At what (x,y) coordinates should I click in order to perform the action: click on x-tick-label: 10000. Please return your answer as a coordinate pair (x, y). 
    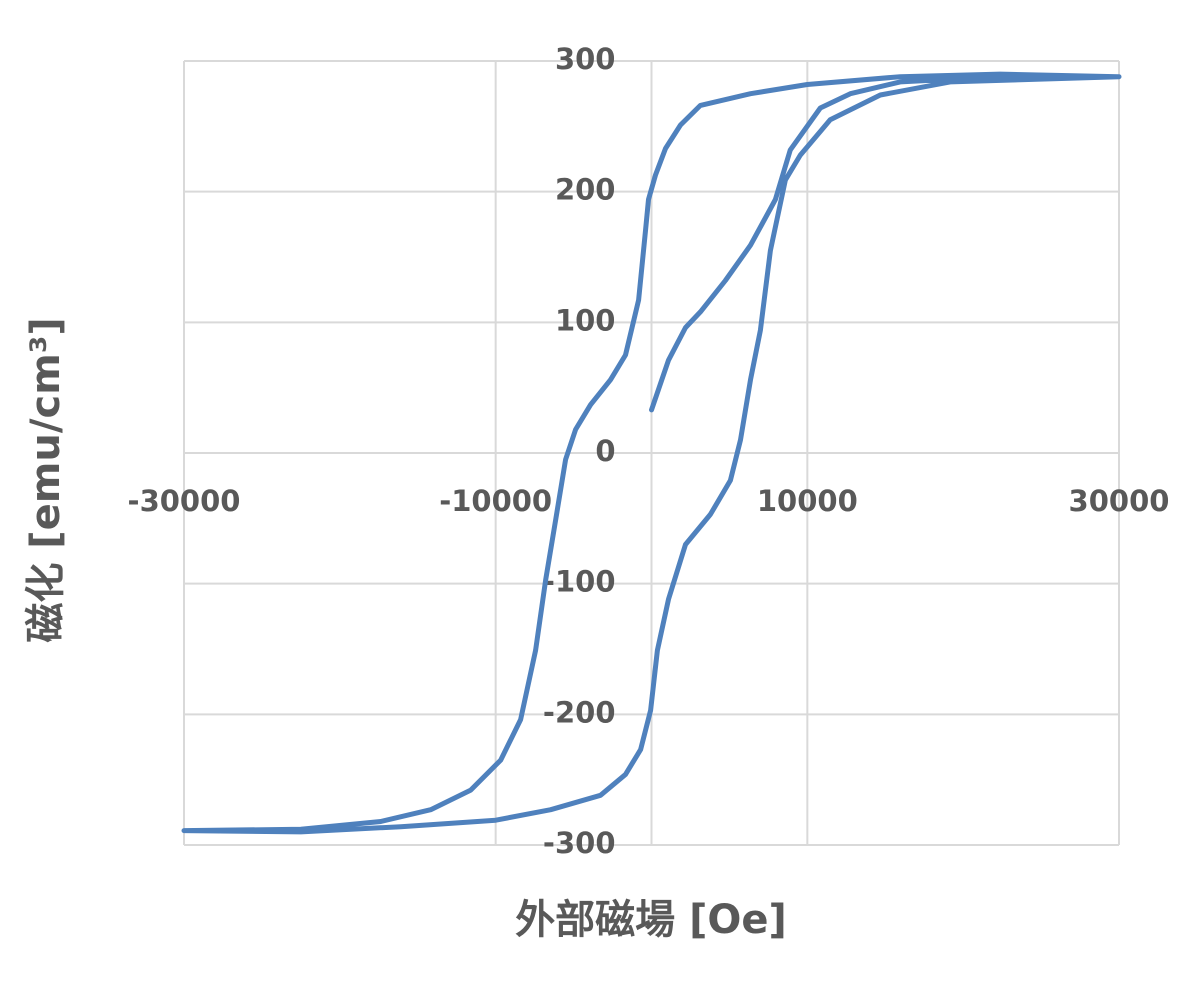
    Looking at the image, I should click on (807, 501).